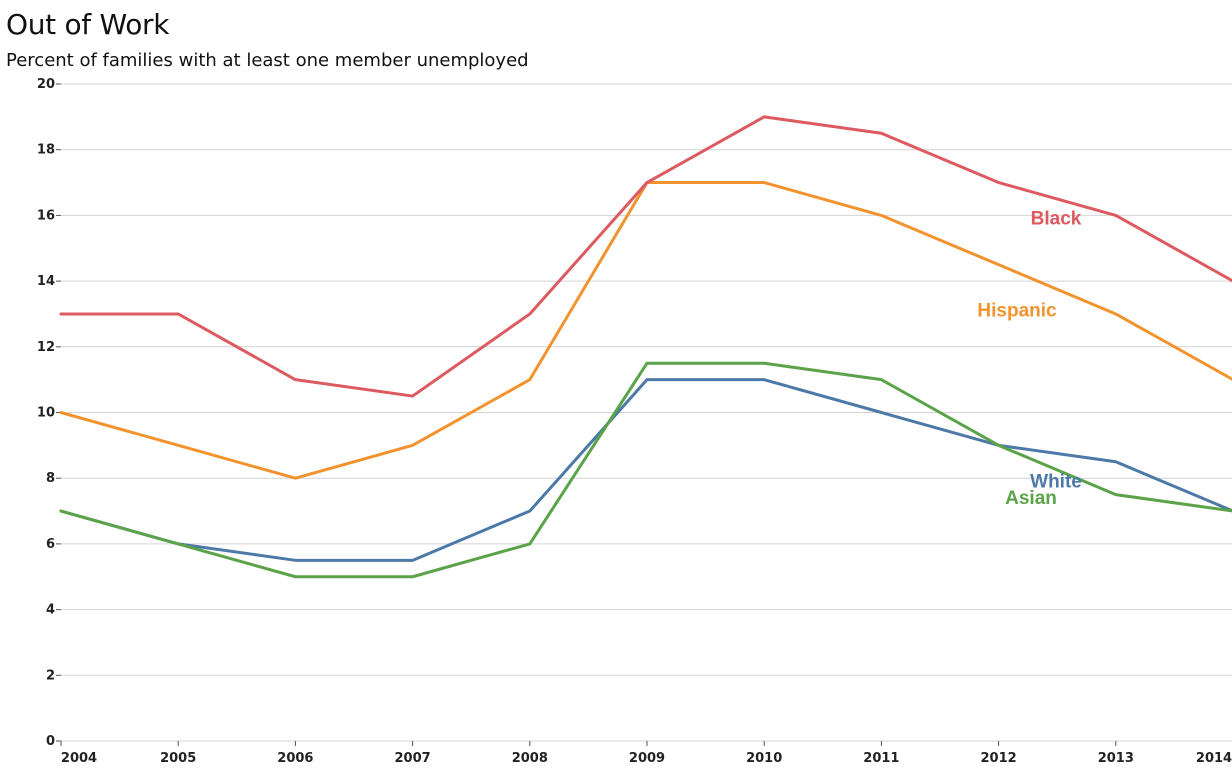 This screenshot has height=771, width=1232. I want to click on series-label-hispanic: Hispanic, so click(1017, 311).